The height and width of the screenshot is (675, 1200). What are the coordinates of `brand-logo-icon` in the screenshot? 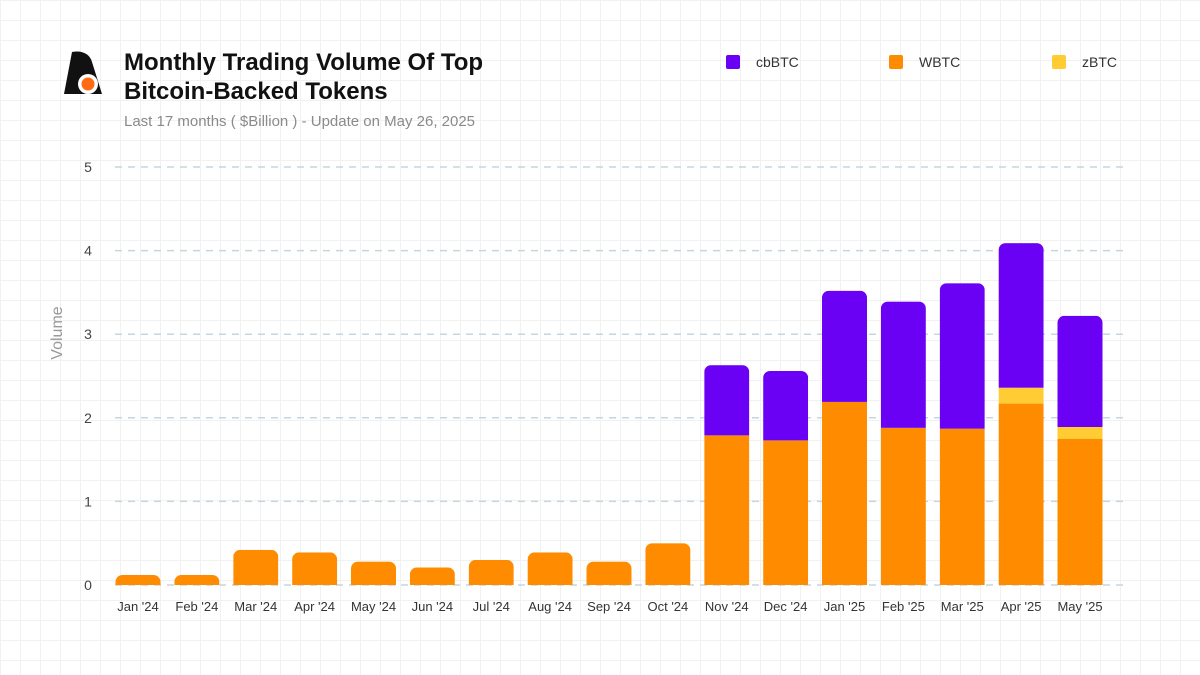 It's located at (83, 72).